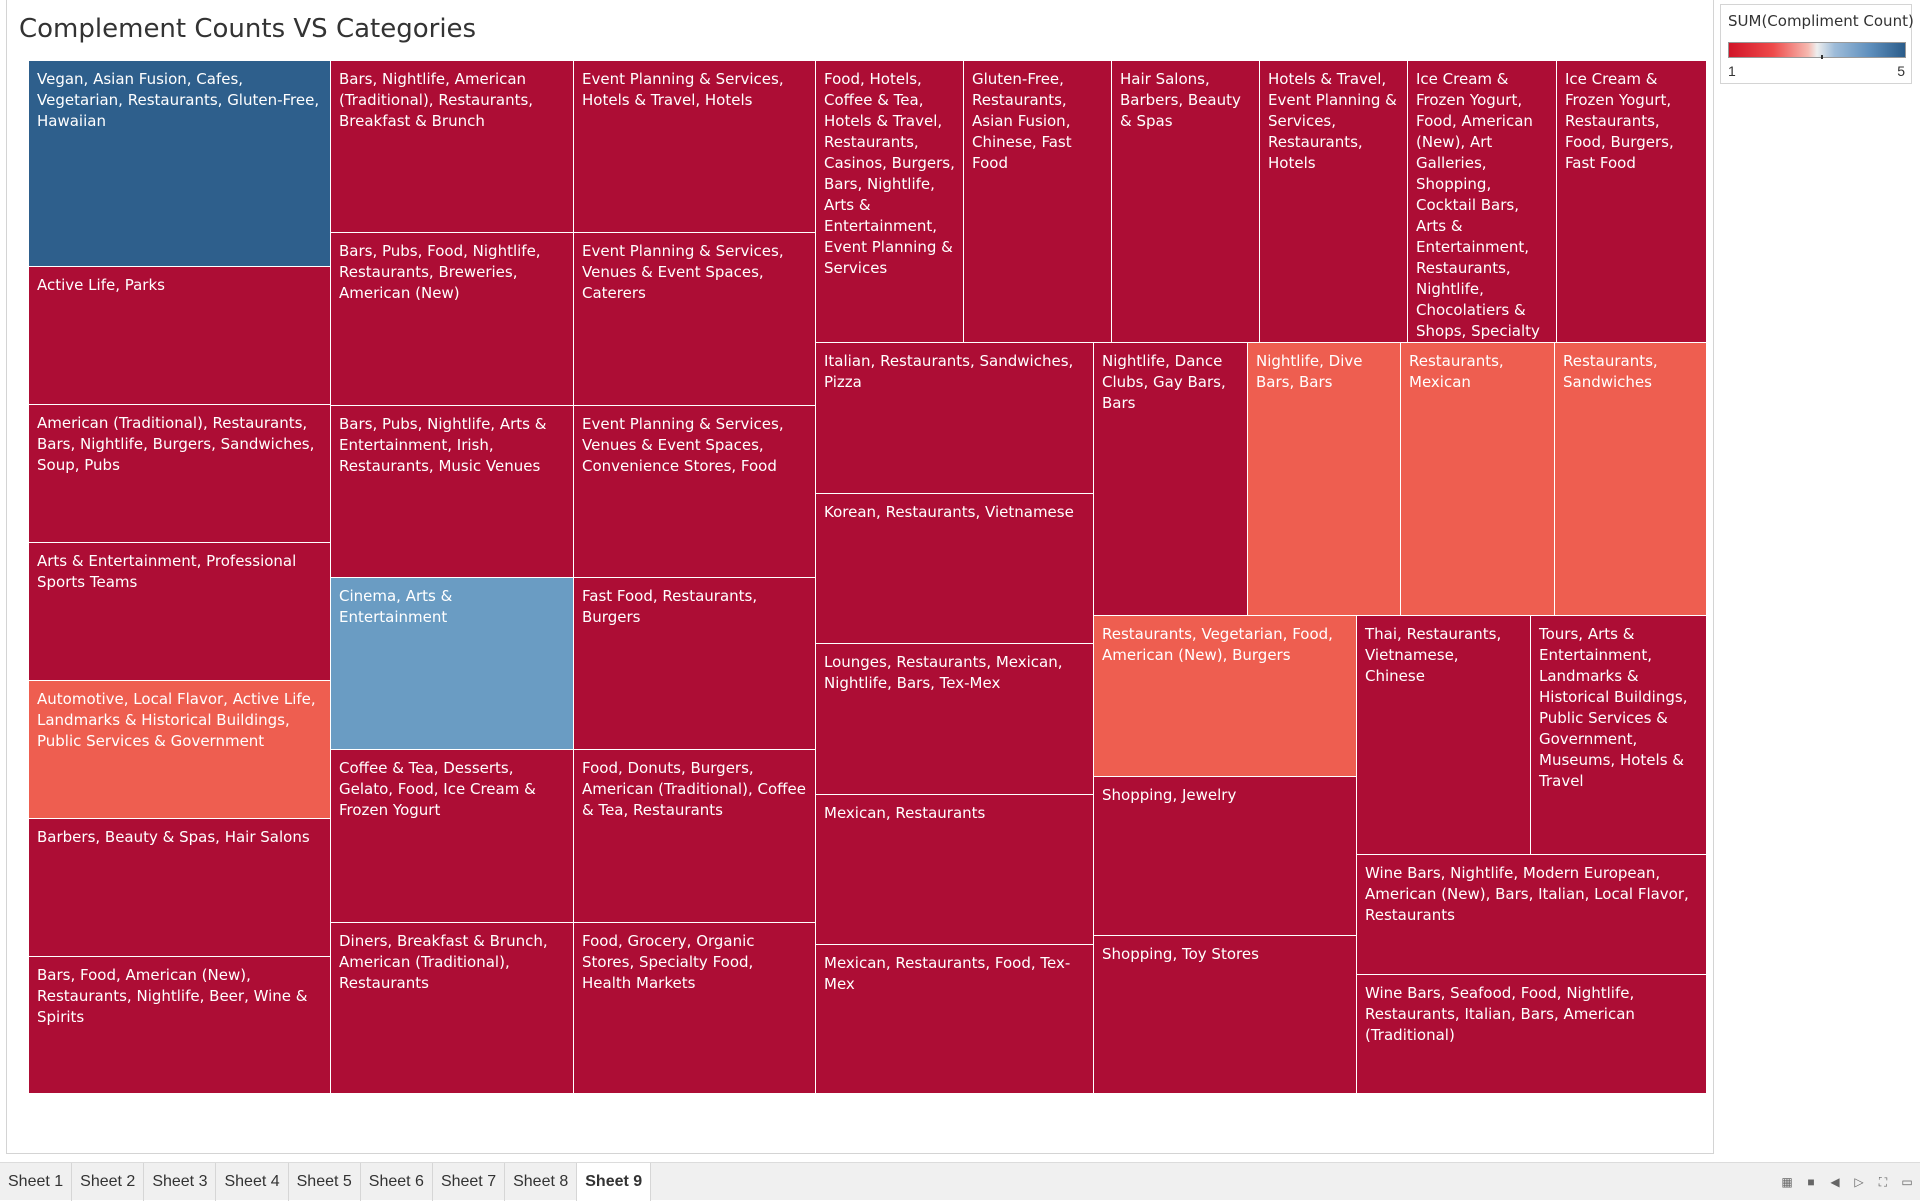  I want to click on tab-sheet-3: Sheet 3, so click(180, 1182).